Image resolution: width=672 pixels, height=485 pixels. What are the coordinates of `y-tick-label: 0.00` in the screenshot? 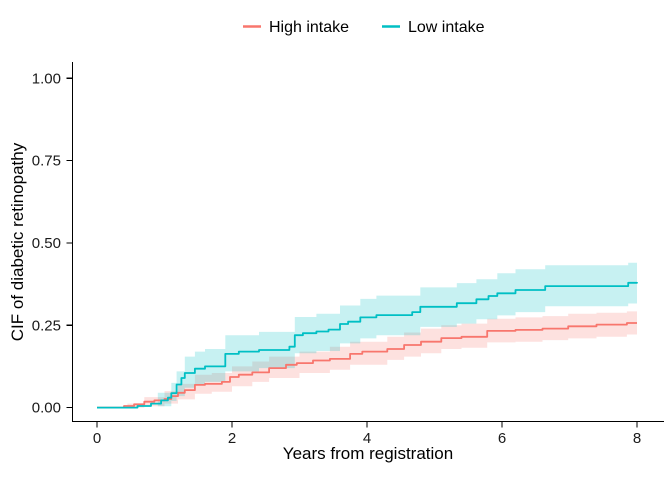 It's located at (46, 408).